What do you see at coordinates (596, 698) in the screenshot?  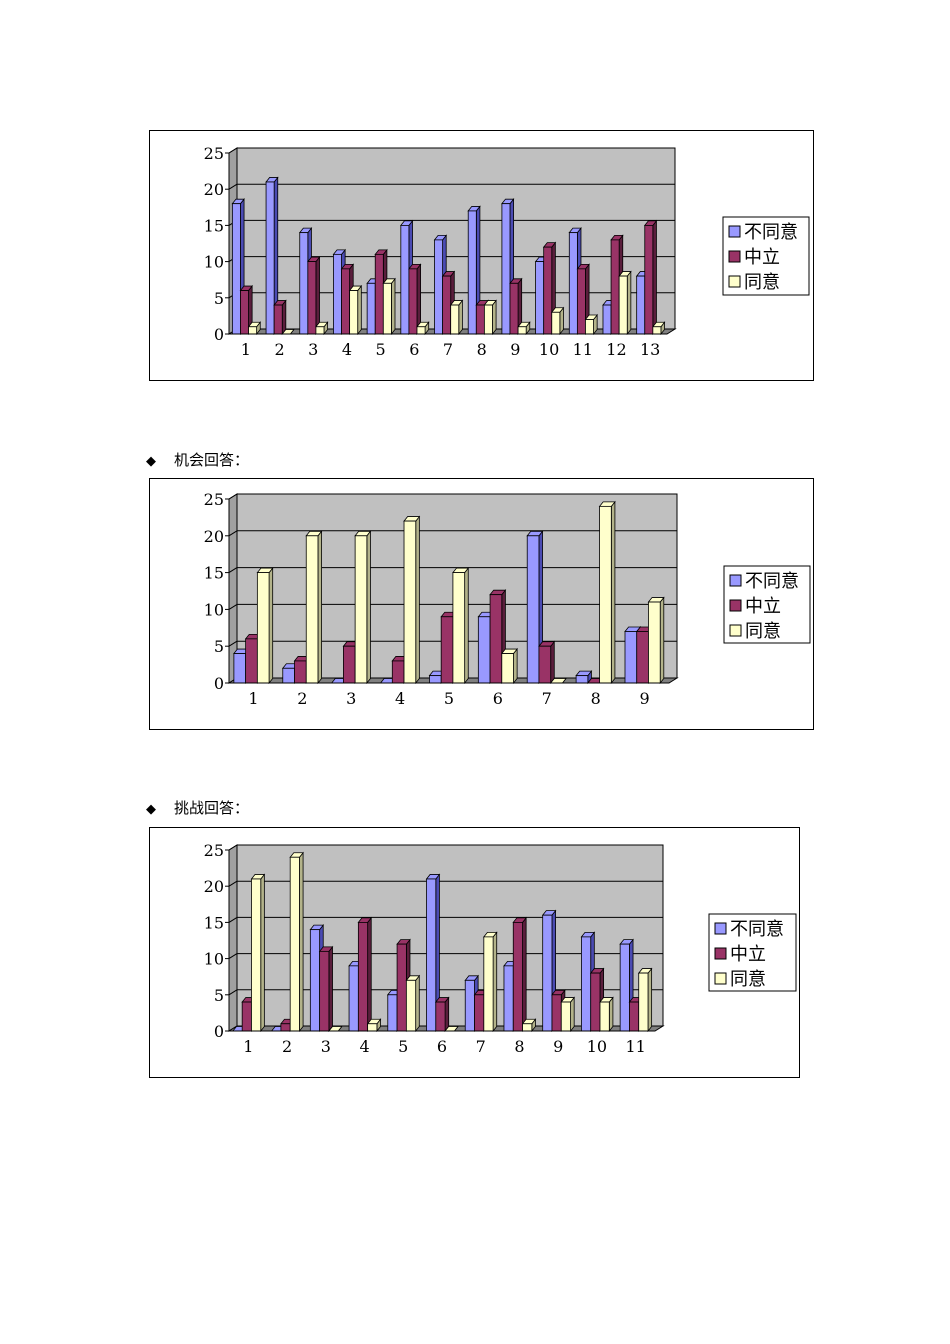 I see `x-tick-label: 8` at bounding box center [596, 698].